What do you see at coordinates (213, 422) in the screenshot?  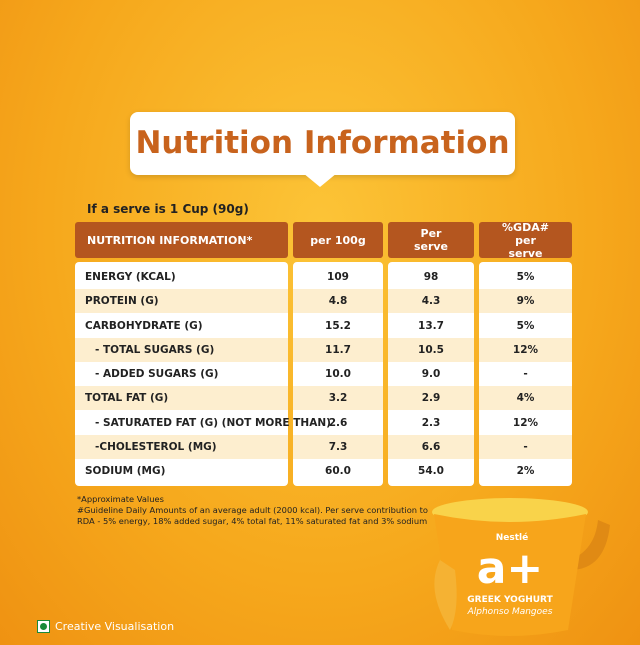 I see `row-label: - SATURATED FAT (G) (NOT MORE THAN)` at bounding box center [213, 422].